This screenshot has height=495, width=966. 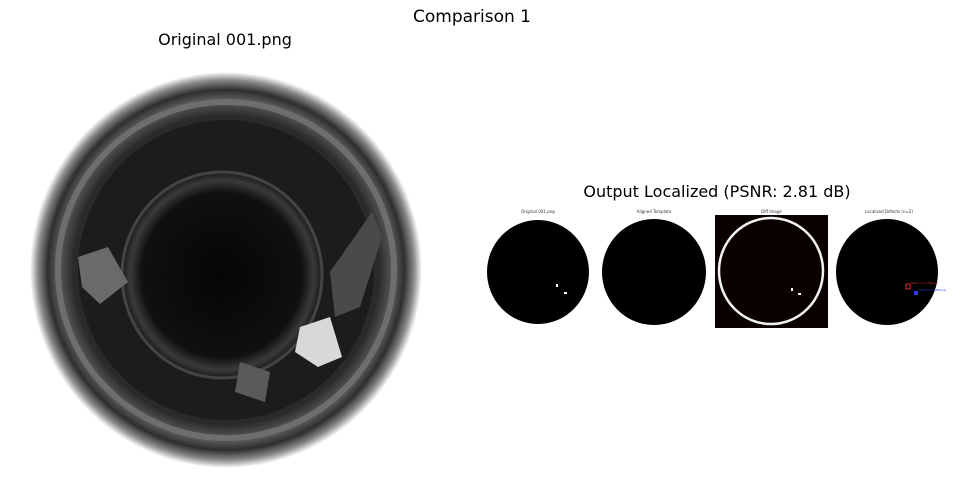 I want to click on mini-title-localized: Localized Defects (n=2), so click(x=889, y=211).